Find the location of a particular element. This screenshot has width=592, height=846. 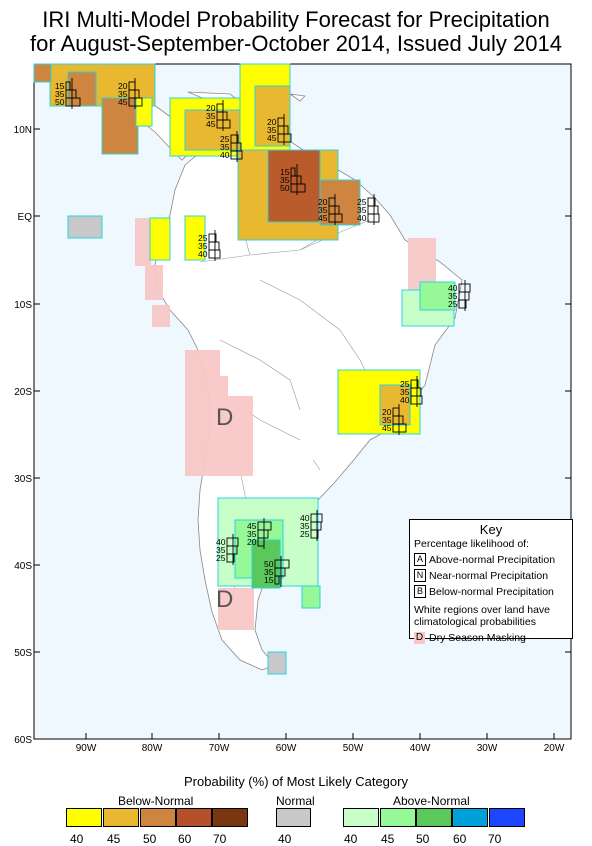

lon-label: 30W is located at coordinates (487, 748).